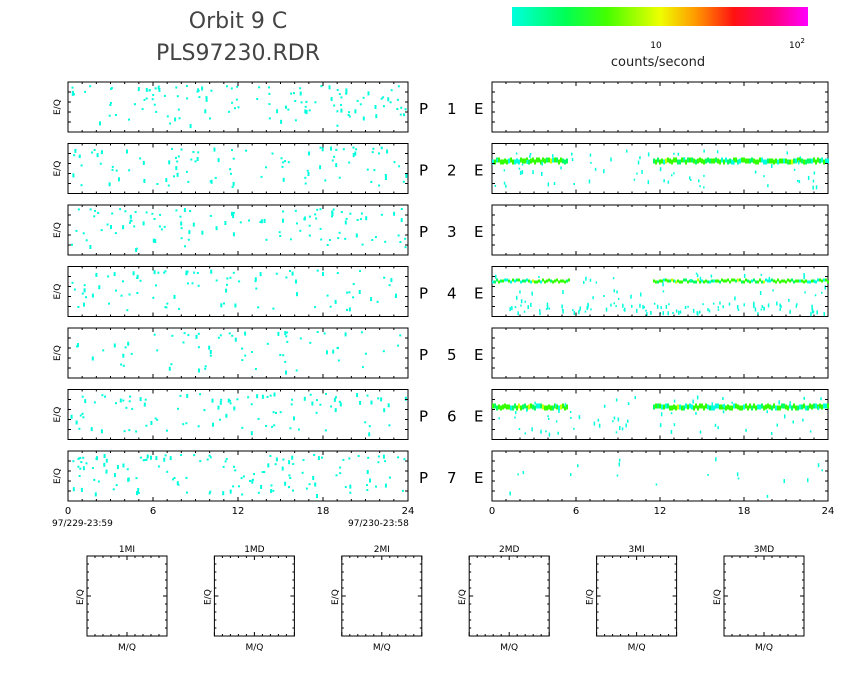 Image resolution: width=850 pixels, height=680 pixels. What do you see at coordinates (797, 44) in the screenshot?
I see `colorbar-tick-100: 102` at bounding box center [797, 44].